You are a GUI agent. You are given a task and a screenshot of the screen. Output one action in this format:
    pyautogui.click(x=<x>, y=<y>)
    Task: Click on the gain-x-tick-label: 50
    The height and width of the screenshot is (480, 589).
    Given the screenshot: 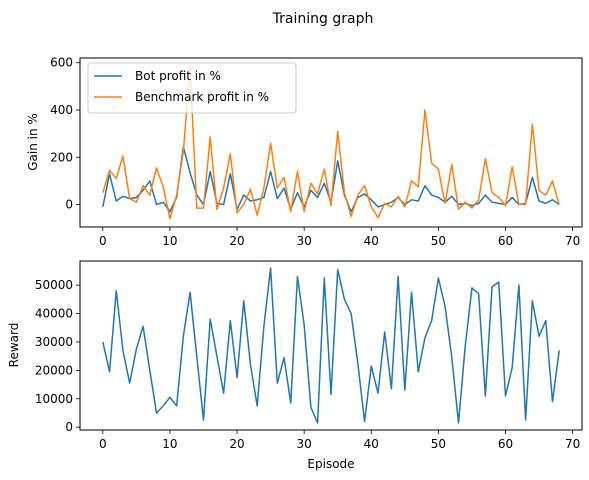 What is the action you would take?
    pyautogui.click(x=438, y=241)
    